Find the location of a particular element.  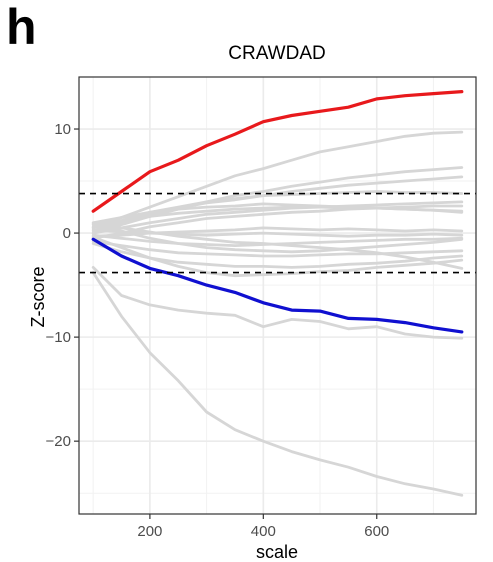

x-axis-title: scale is located at coordinates (277, 552).